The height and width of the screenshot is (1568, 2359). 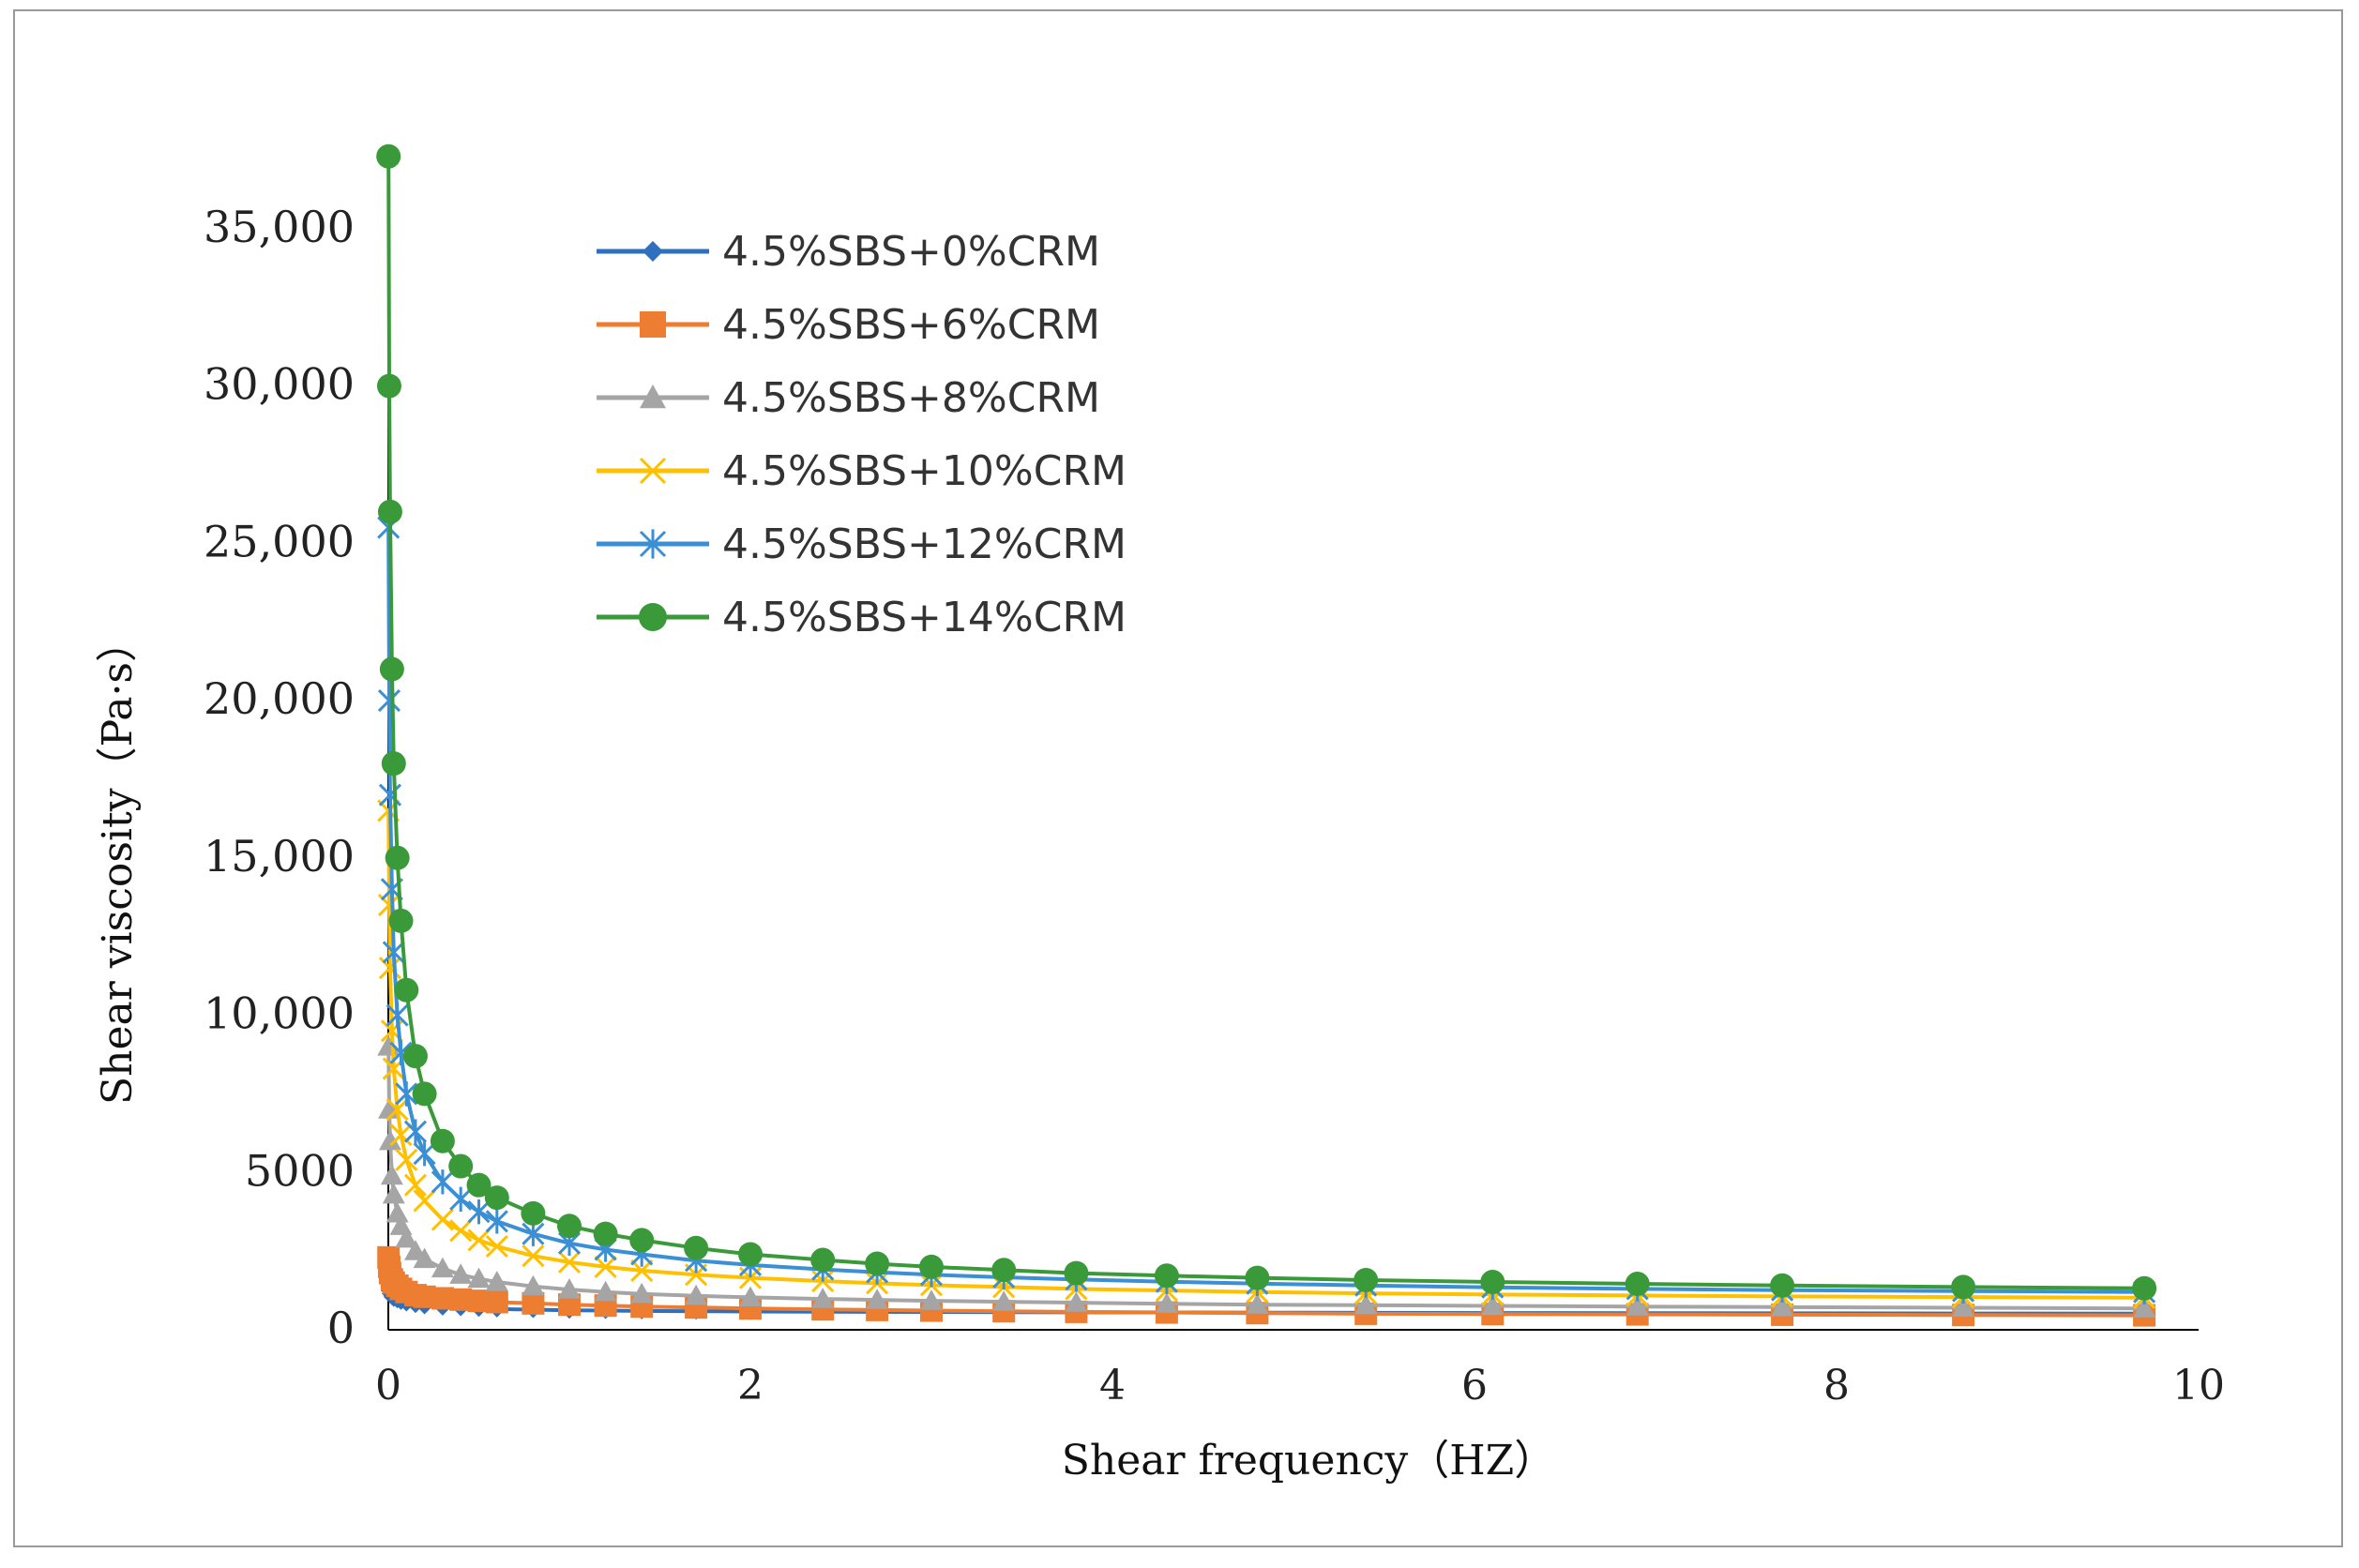 I want to click on legend-item: 4.5%SBS+14%CRM, so click(x=862, y=617).